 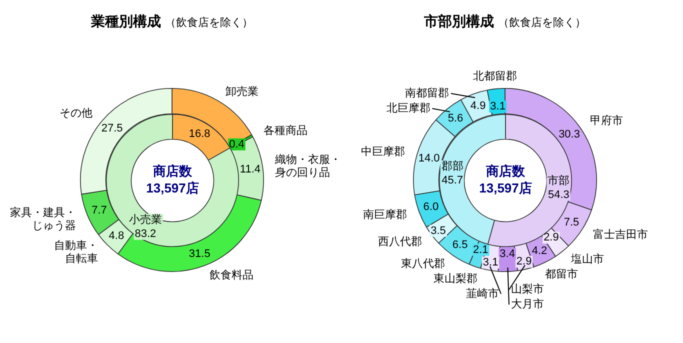 What do you see at coordinates (382, 151) in the screenshot?
I see `slice-label: 中巨摩郡` at bounding box center [382, 151].